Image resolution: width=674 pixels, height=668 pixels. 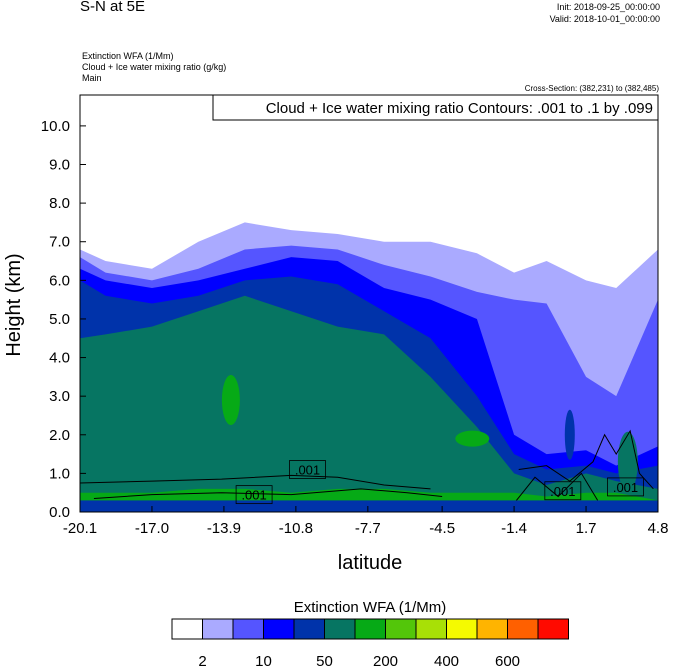 I want to click on colorbar-label: 400, so click(x=446, y=660).